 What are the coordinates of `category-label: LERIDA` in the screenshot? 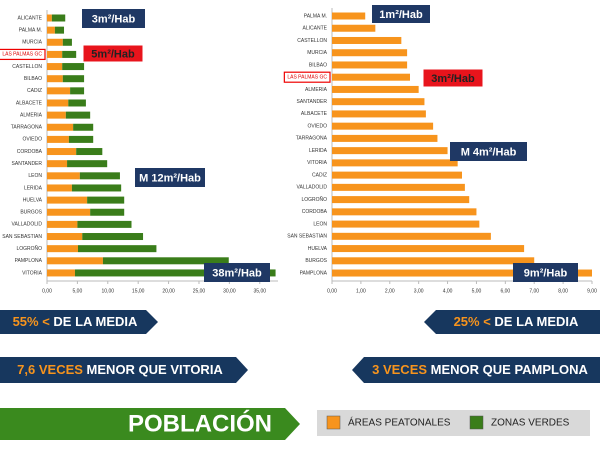 It's located at (33, 188).